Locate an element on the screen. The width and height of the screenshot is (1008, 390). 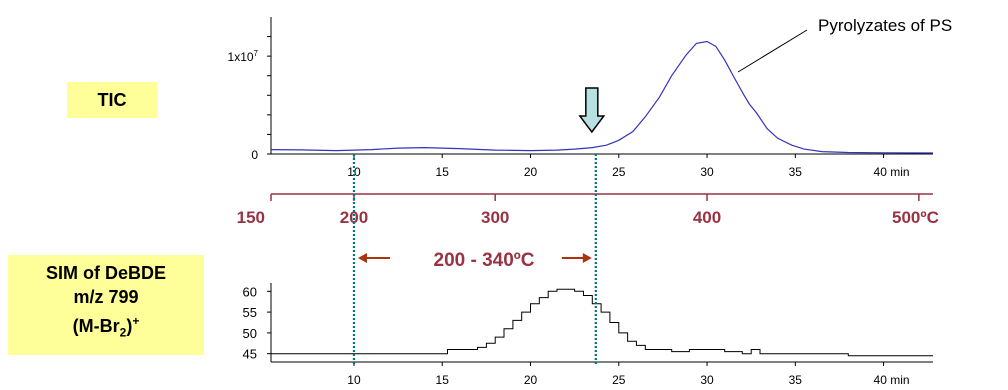
sim-label-line1: SIM of DeBDE is located at coordinates (105, 273).